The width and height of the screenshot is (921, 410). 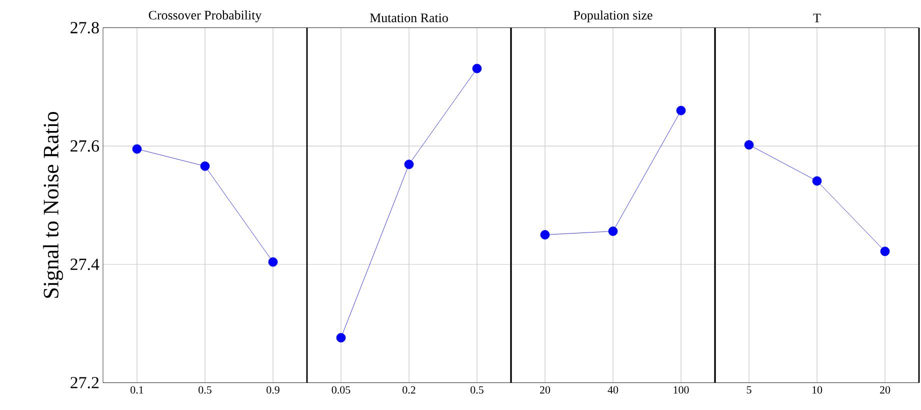 What do you see at coordinates (749, 390) in the screenshot?
I see `x-tick-label: 5` at bounding box center [749, 390].